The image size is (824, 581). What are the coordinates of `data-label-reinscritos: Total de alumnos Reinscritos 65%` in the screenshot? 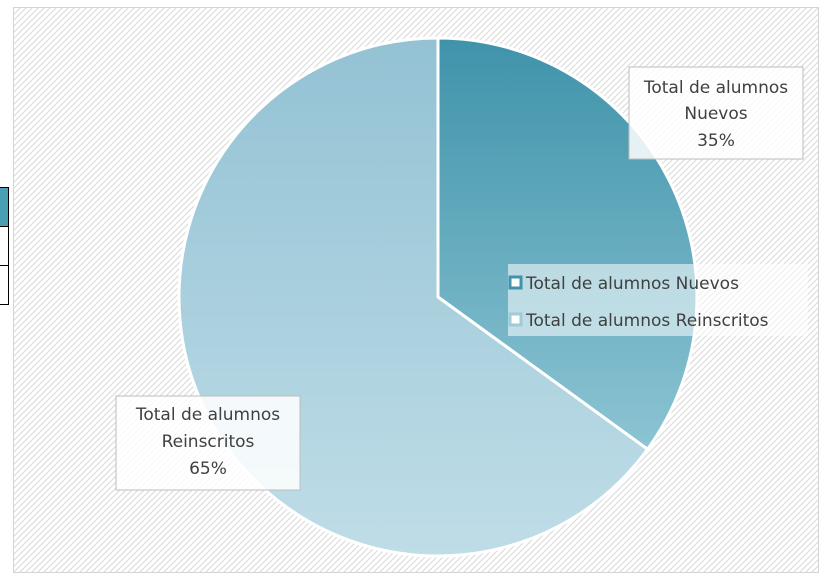 It's located at (208, 443).